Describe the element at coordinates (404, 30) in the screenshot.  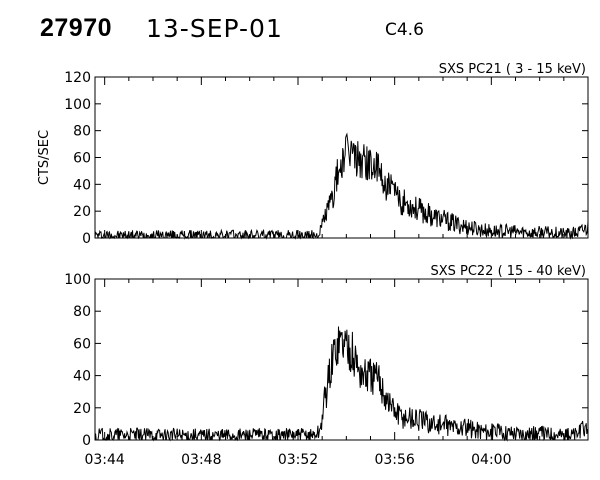
I see `flare-class: C4.6` at that location.